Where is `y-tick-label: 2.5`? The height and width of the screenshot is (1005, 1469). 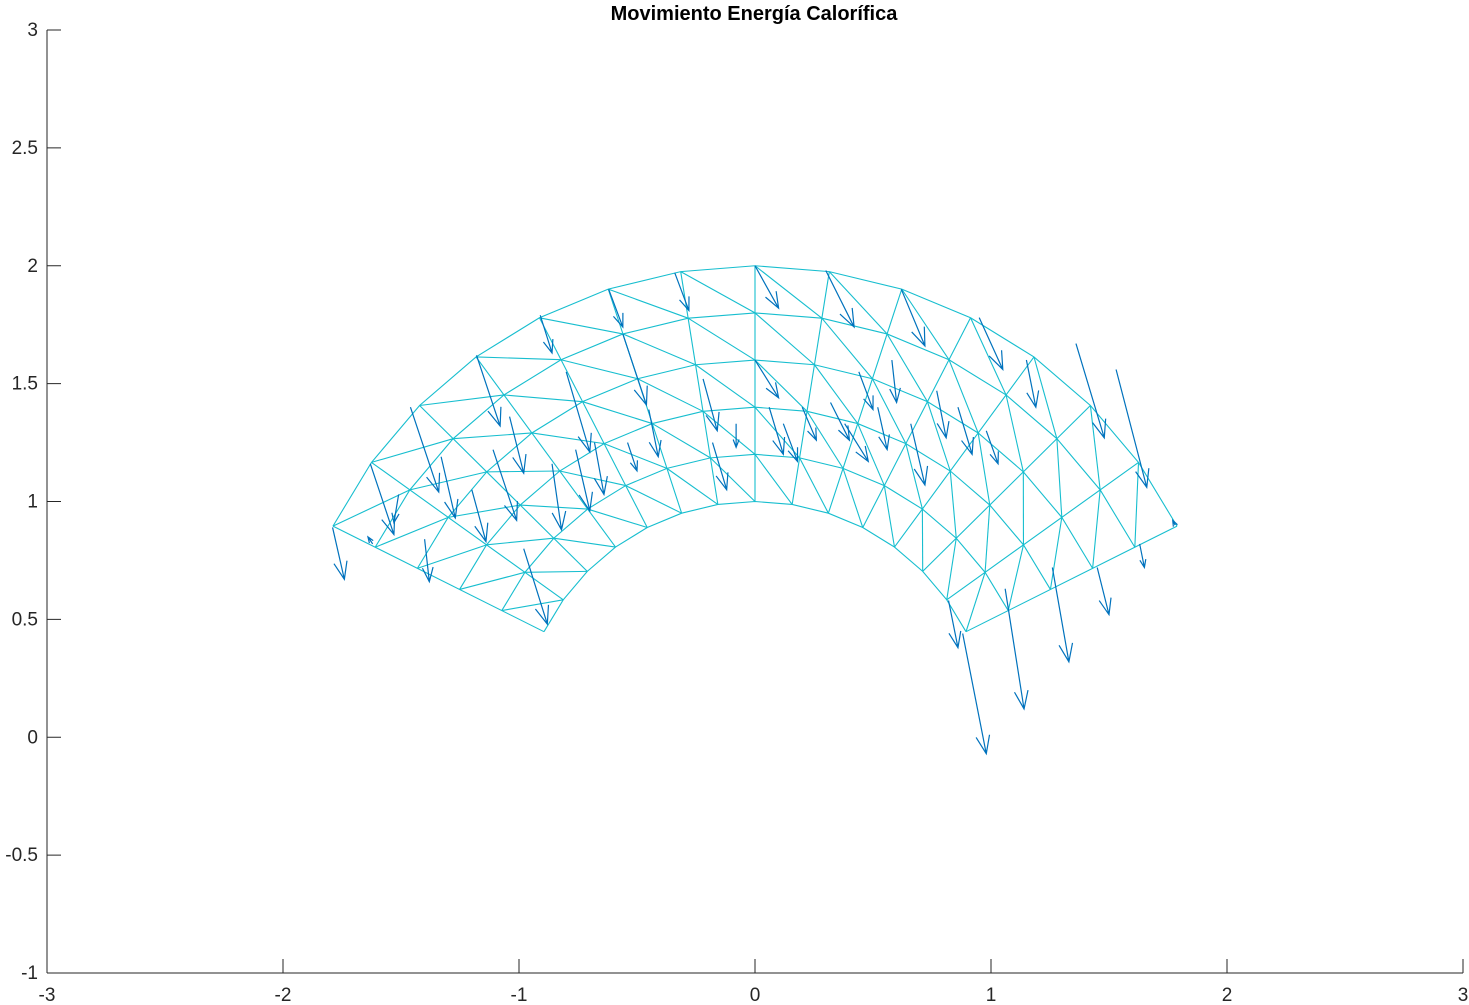
y-tick-label: 2.5 is located at coordinates (25, 148).